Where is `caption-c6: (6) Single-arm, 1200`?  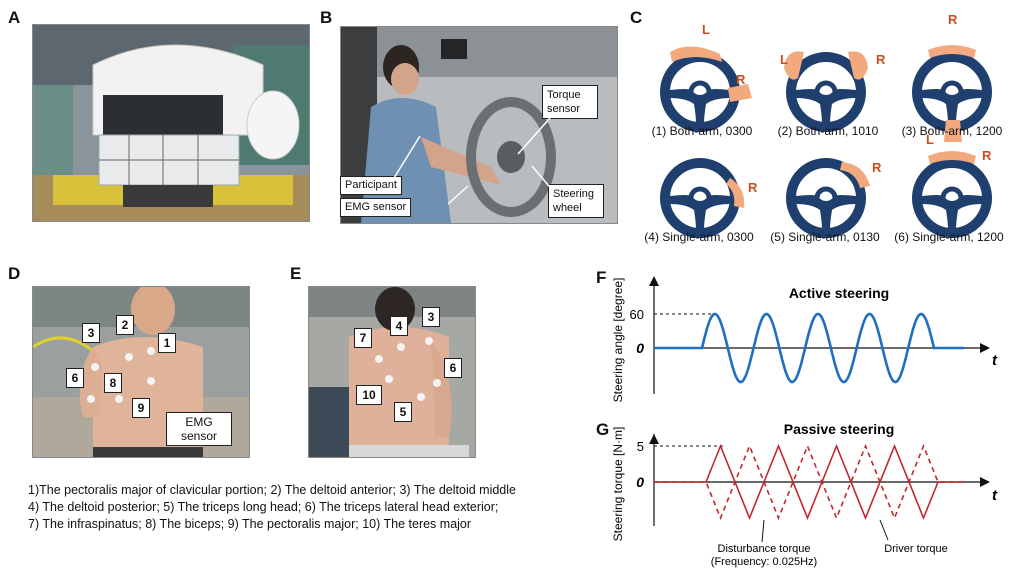 caption-c6: (6) Single-arm, 1200 is located at coordinates (949, 237).